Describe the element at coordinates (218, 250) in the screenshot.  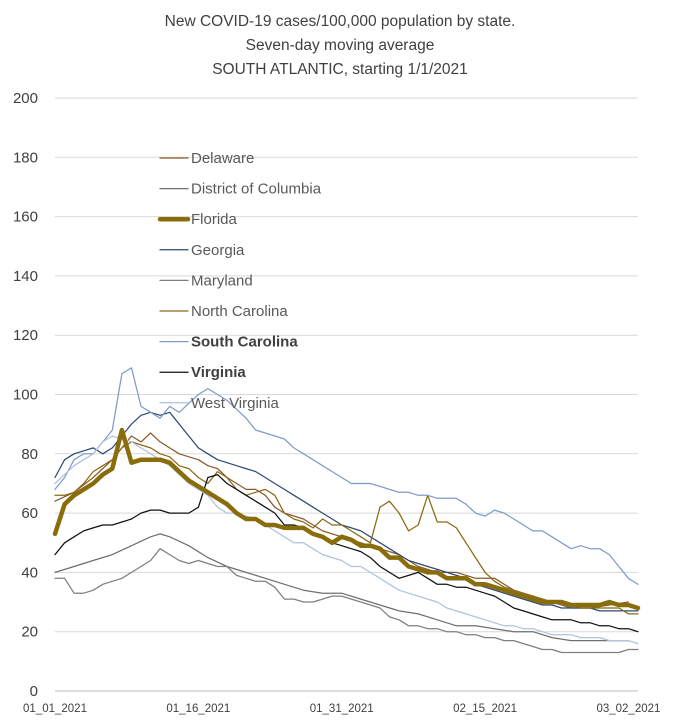
I see `legend-label-georgia: Georgia` at that location.